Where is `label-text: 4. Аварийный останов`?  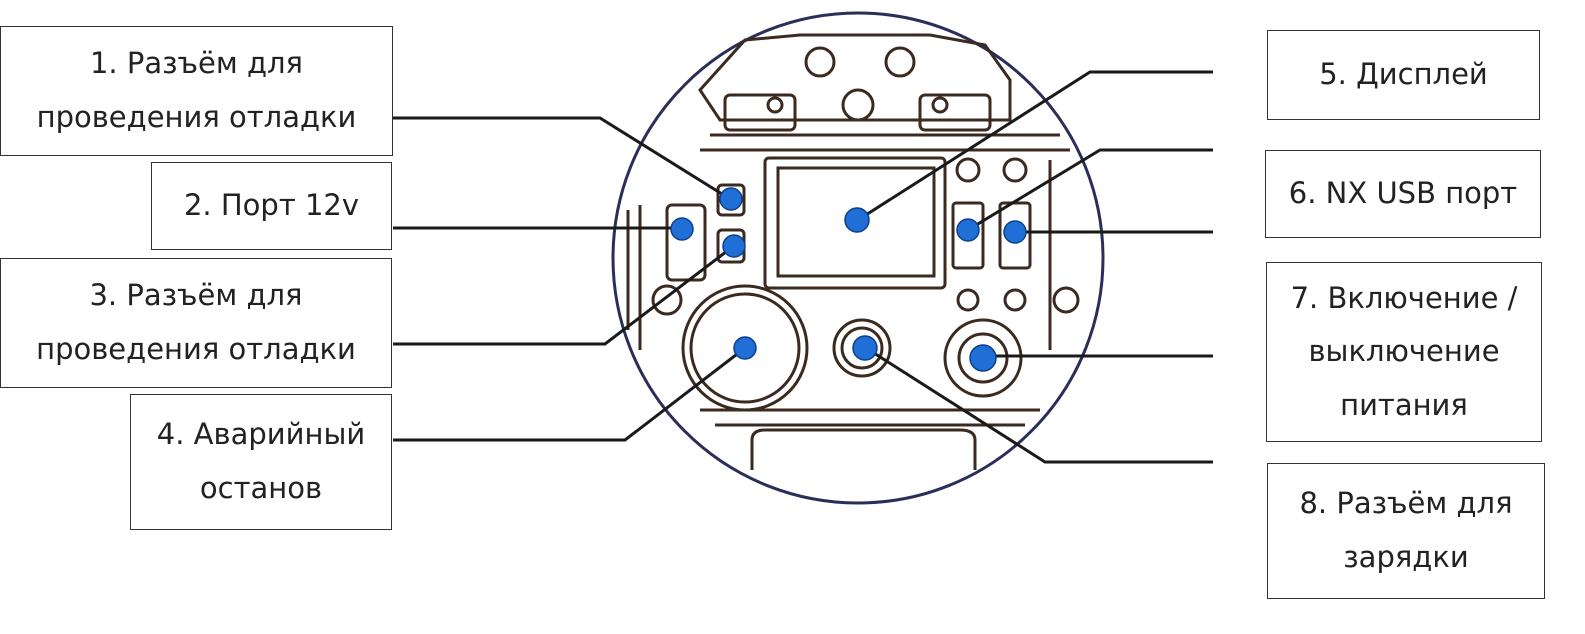
label-text: 4. Аварийный останов is located at coordinates (261, 461).